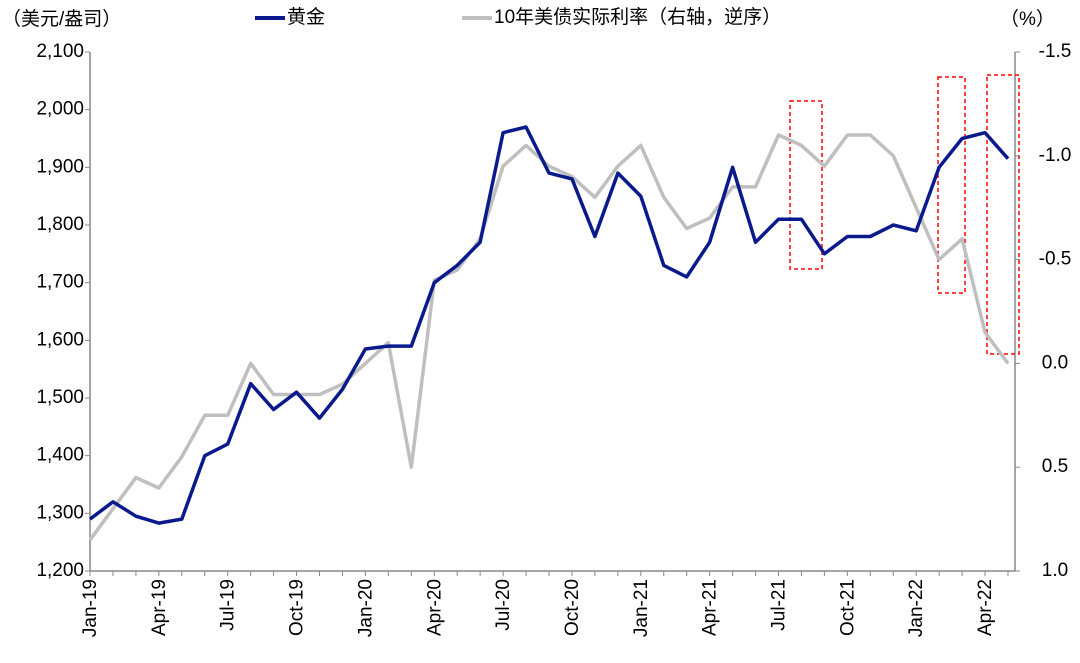  I want to click on y-axis-label: （美元/盎司）, so click(61, 19).